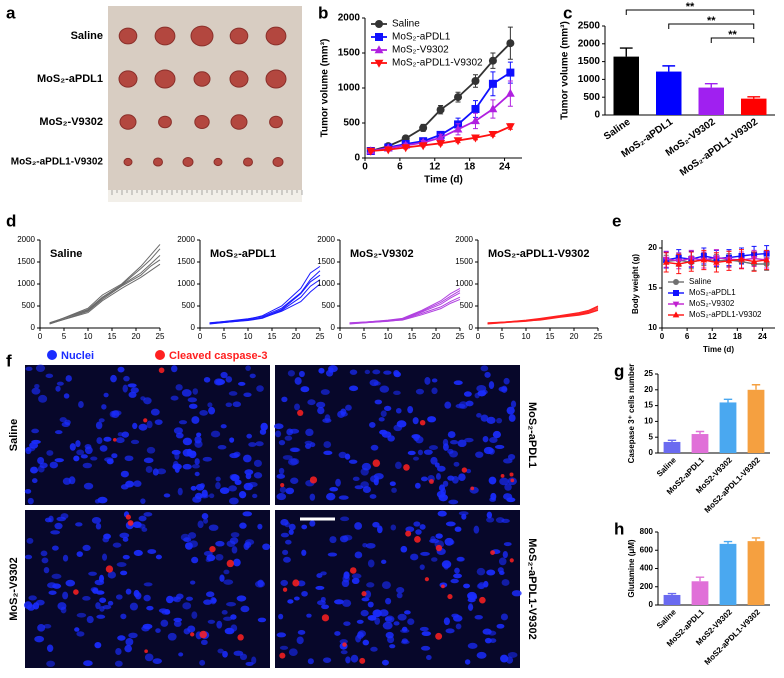  What do you see at coordinates (52, 355) in the screenshot?
I see `stain-legend-dot` at bounding box center [52, 355].